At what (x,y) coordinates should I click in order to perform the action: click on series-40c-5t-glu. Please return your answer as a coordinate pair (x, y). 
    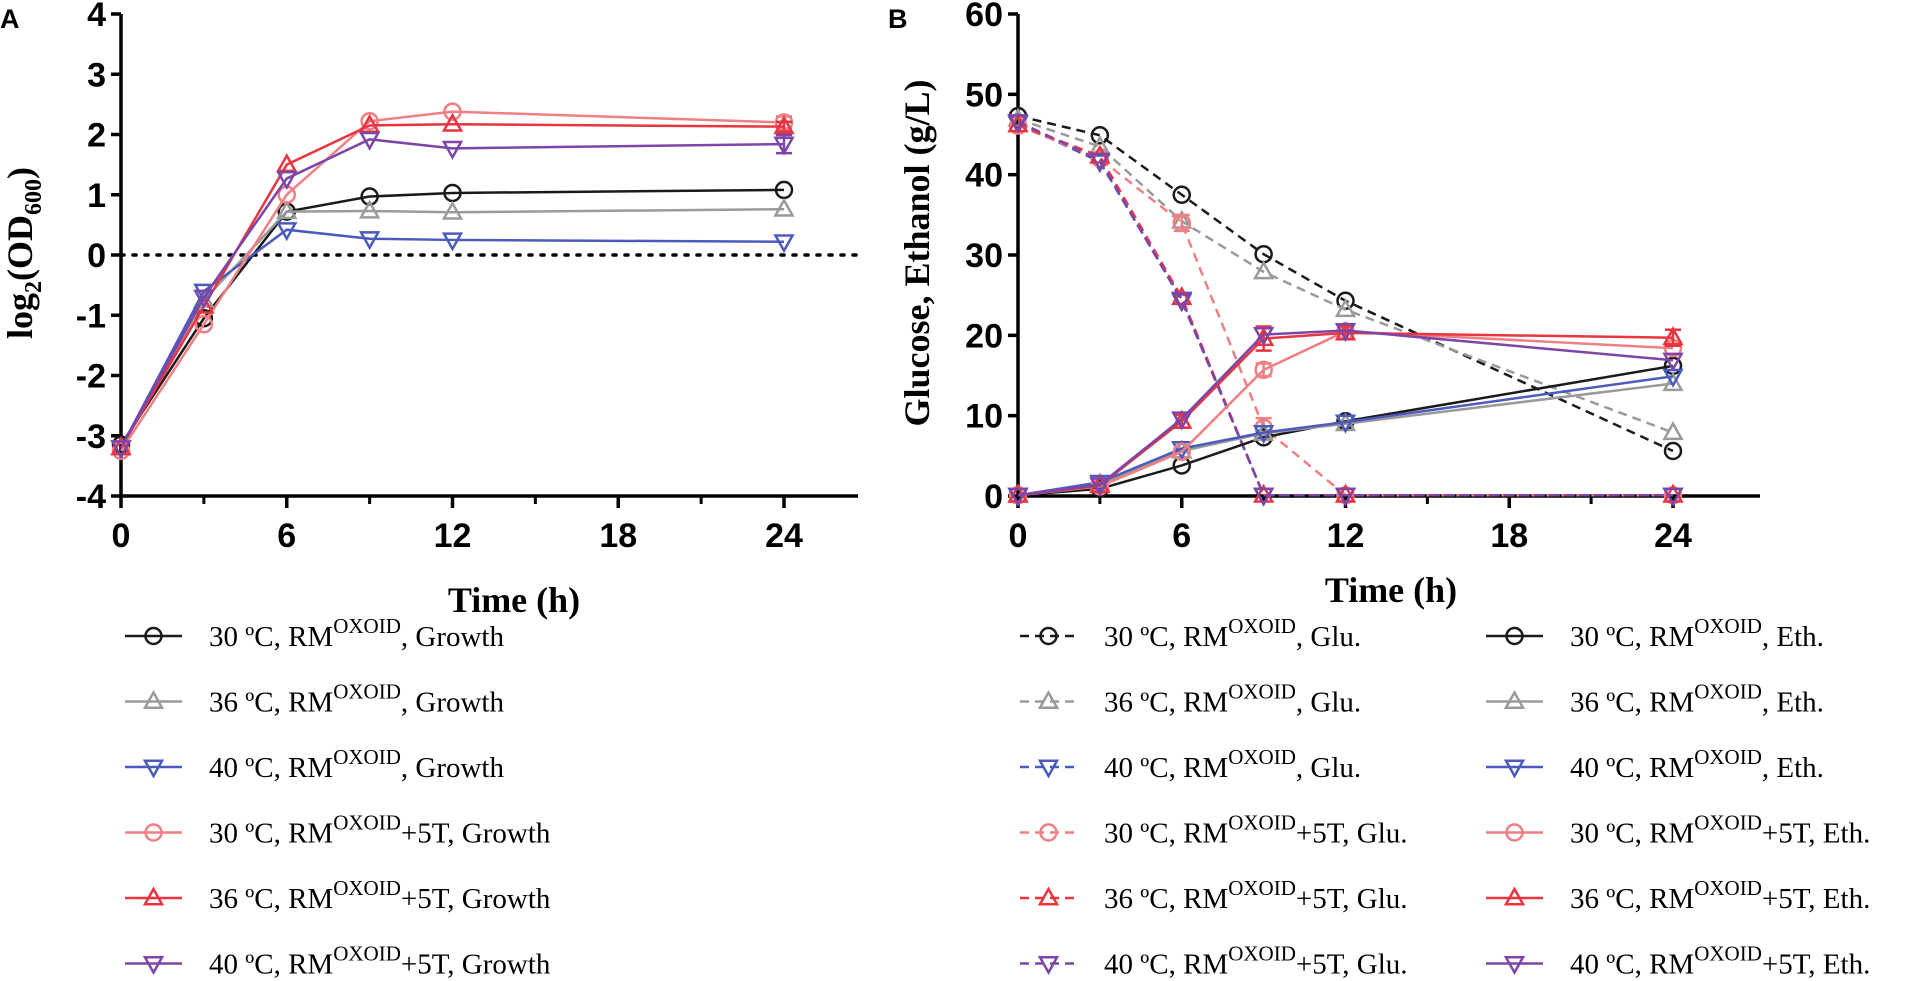
    Looking at the image, I should click on (1345, 310).